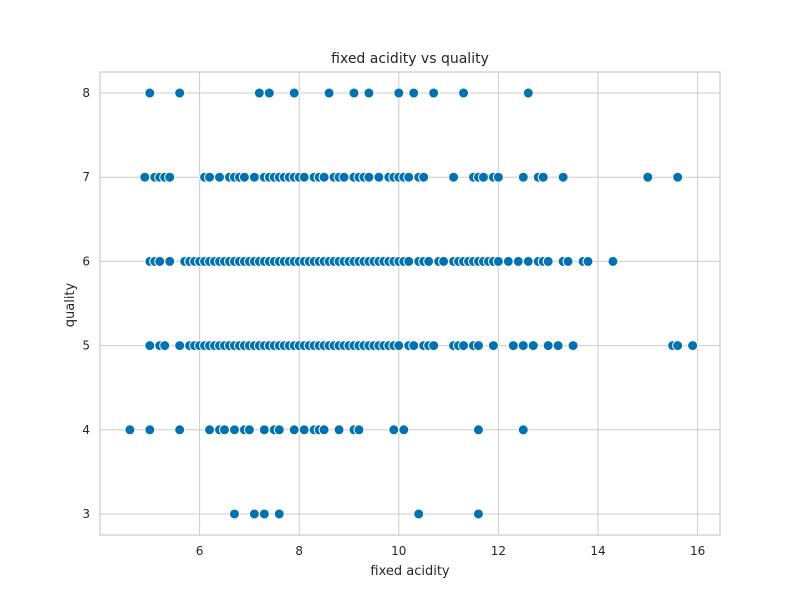 This screenshot has height=600, width=800. Describe the element at coordinates (86, 303) in the screenshot. I see `y-axis-tick-labels: 3 4 5 6 7 8` at that location.